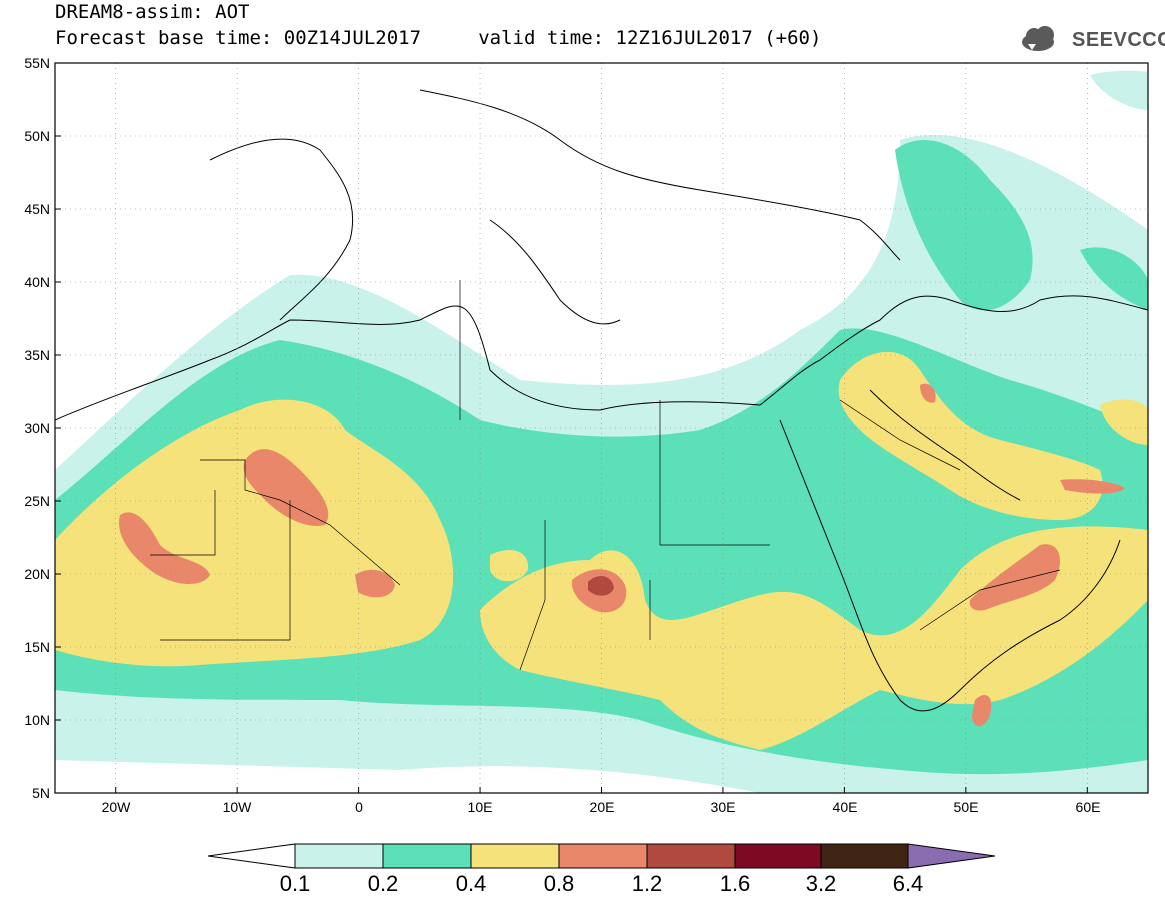 Image resolution: width=1165 pixels, height=905 pixels. I want to click on lat-tick-label: 15N, so click(37, 647).